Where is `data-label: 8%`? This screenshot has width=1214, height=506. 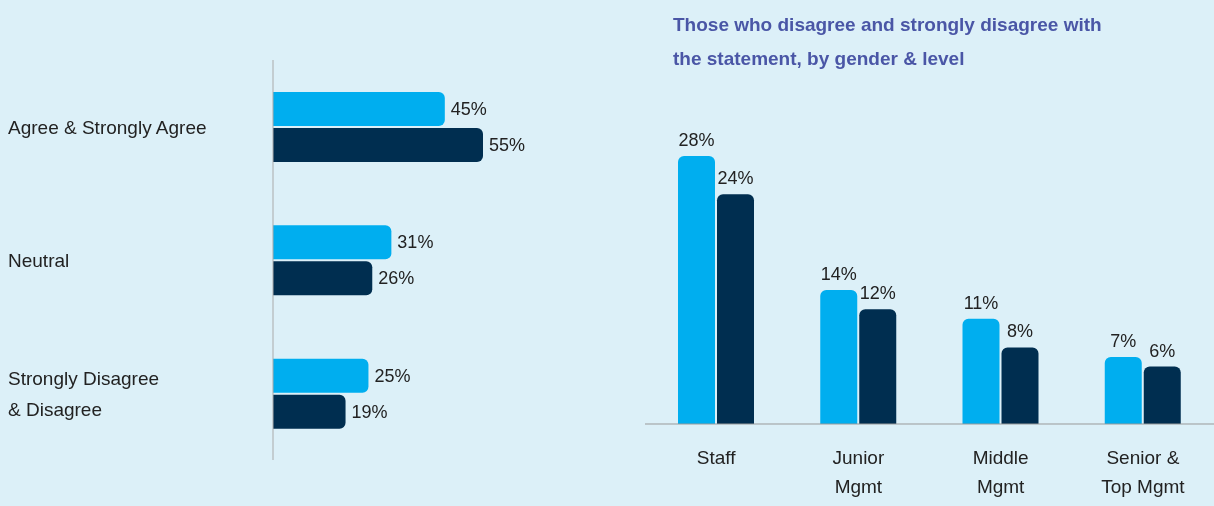
data-label: 8% is located at coordinates (1020, 331).